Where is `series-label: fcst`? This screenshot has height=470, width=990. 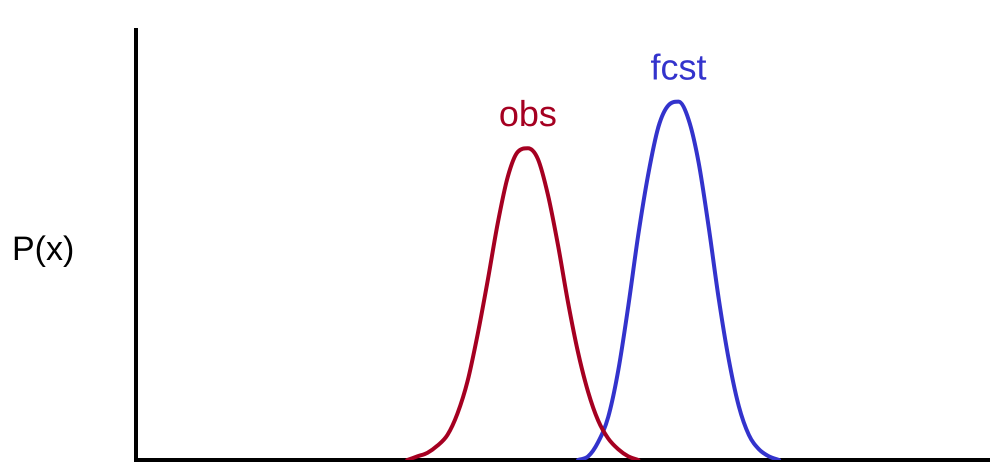 series-label: fcst is located at coordinates (678, 67).